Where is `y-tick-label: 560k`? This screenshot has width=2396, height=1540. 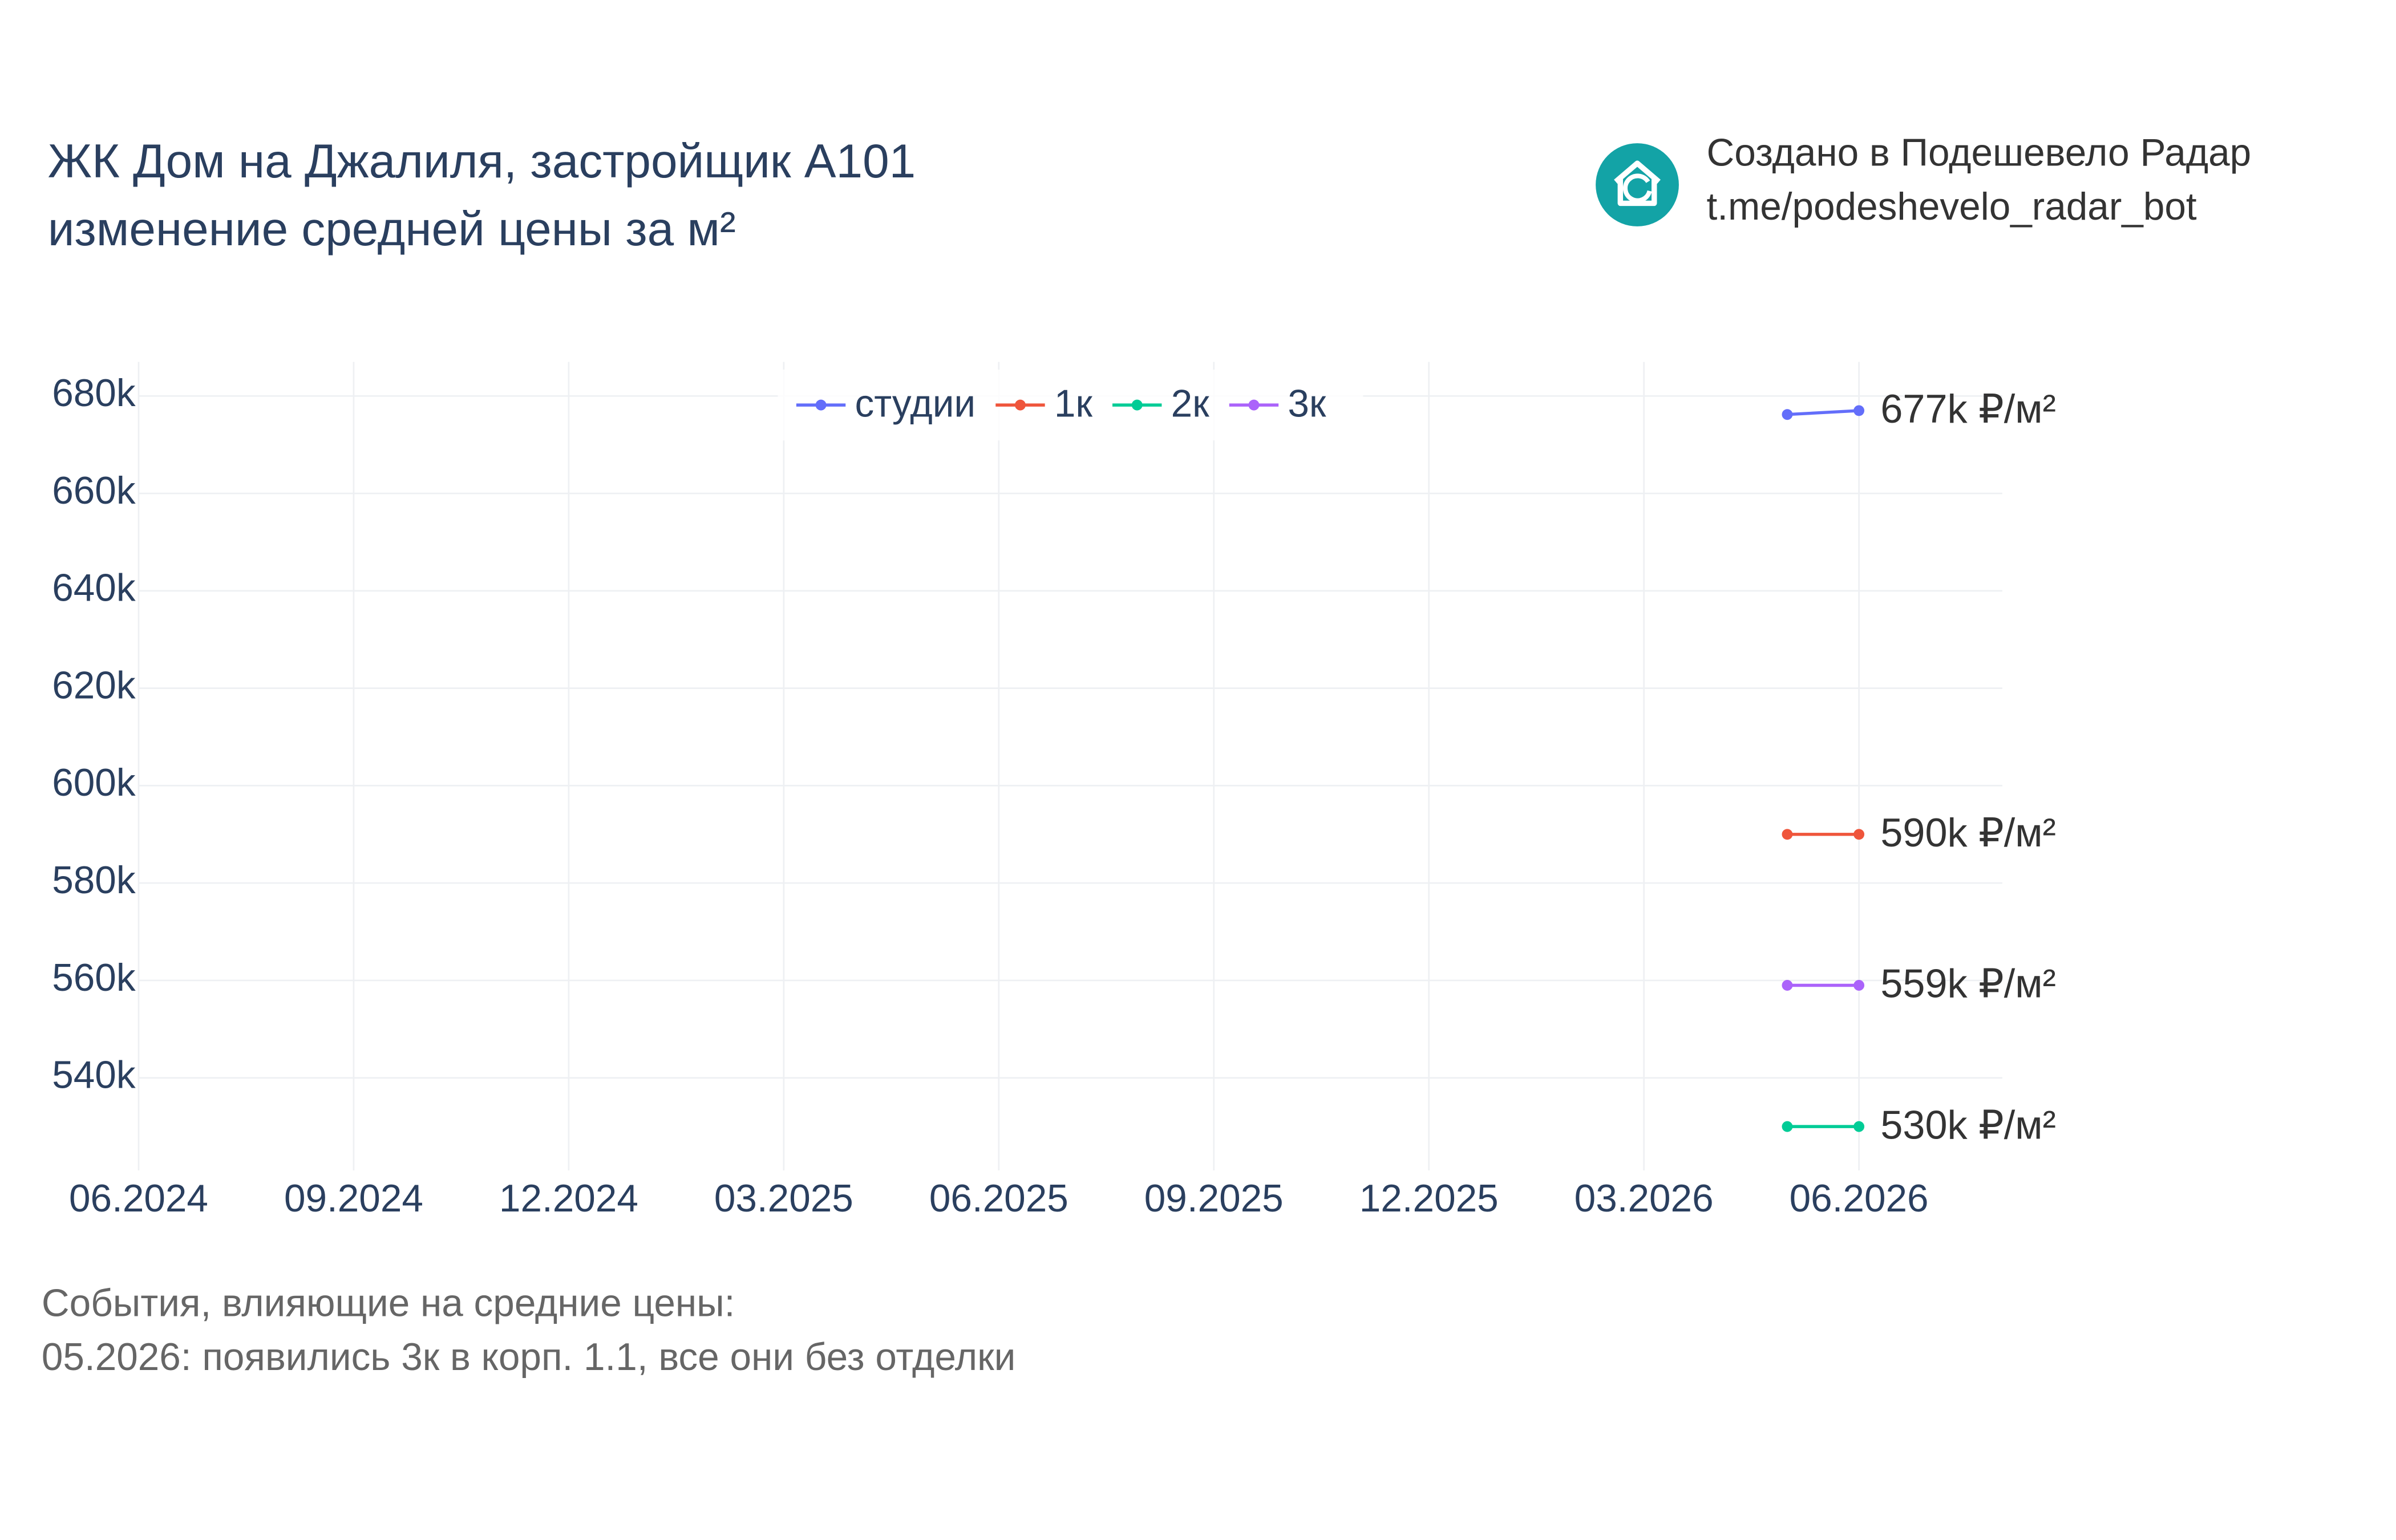
y-tick-label: 560k is located at coordinates (94, 978).